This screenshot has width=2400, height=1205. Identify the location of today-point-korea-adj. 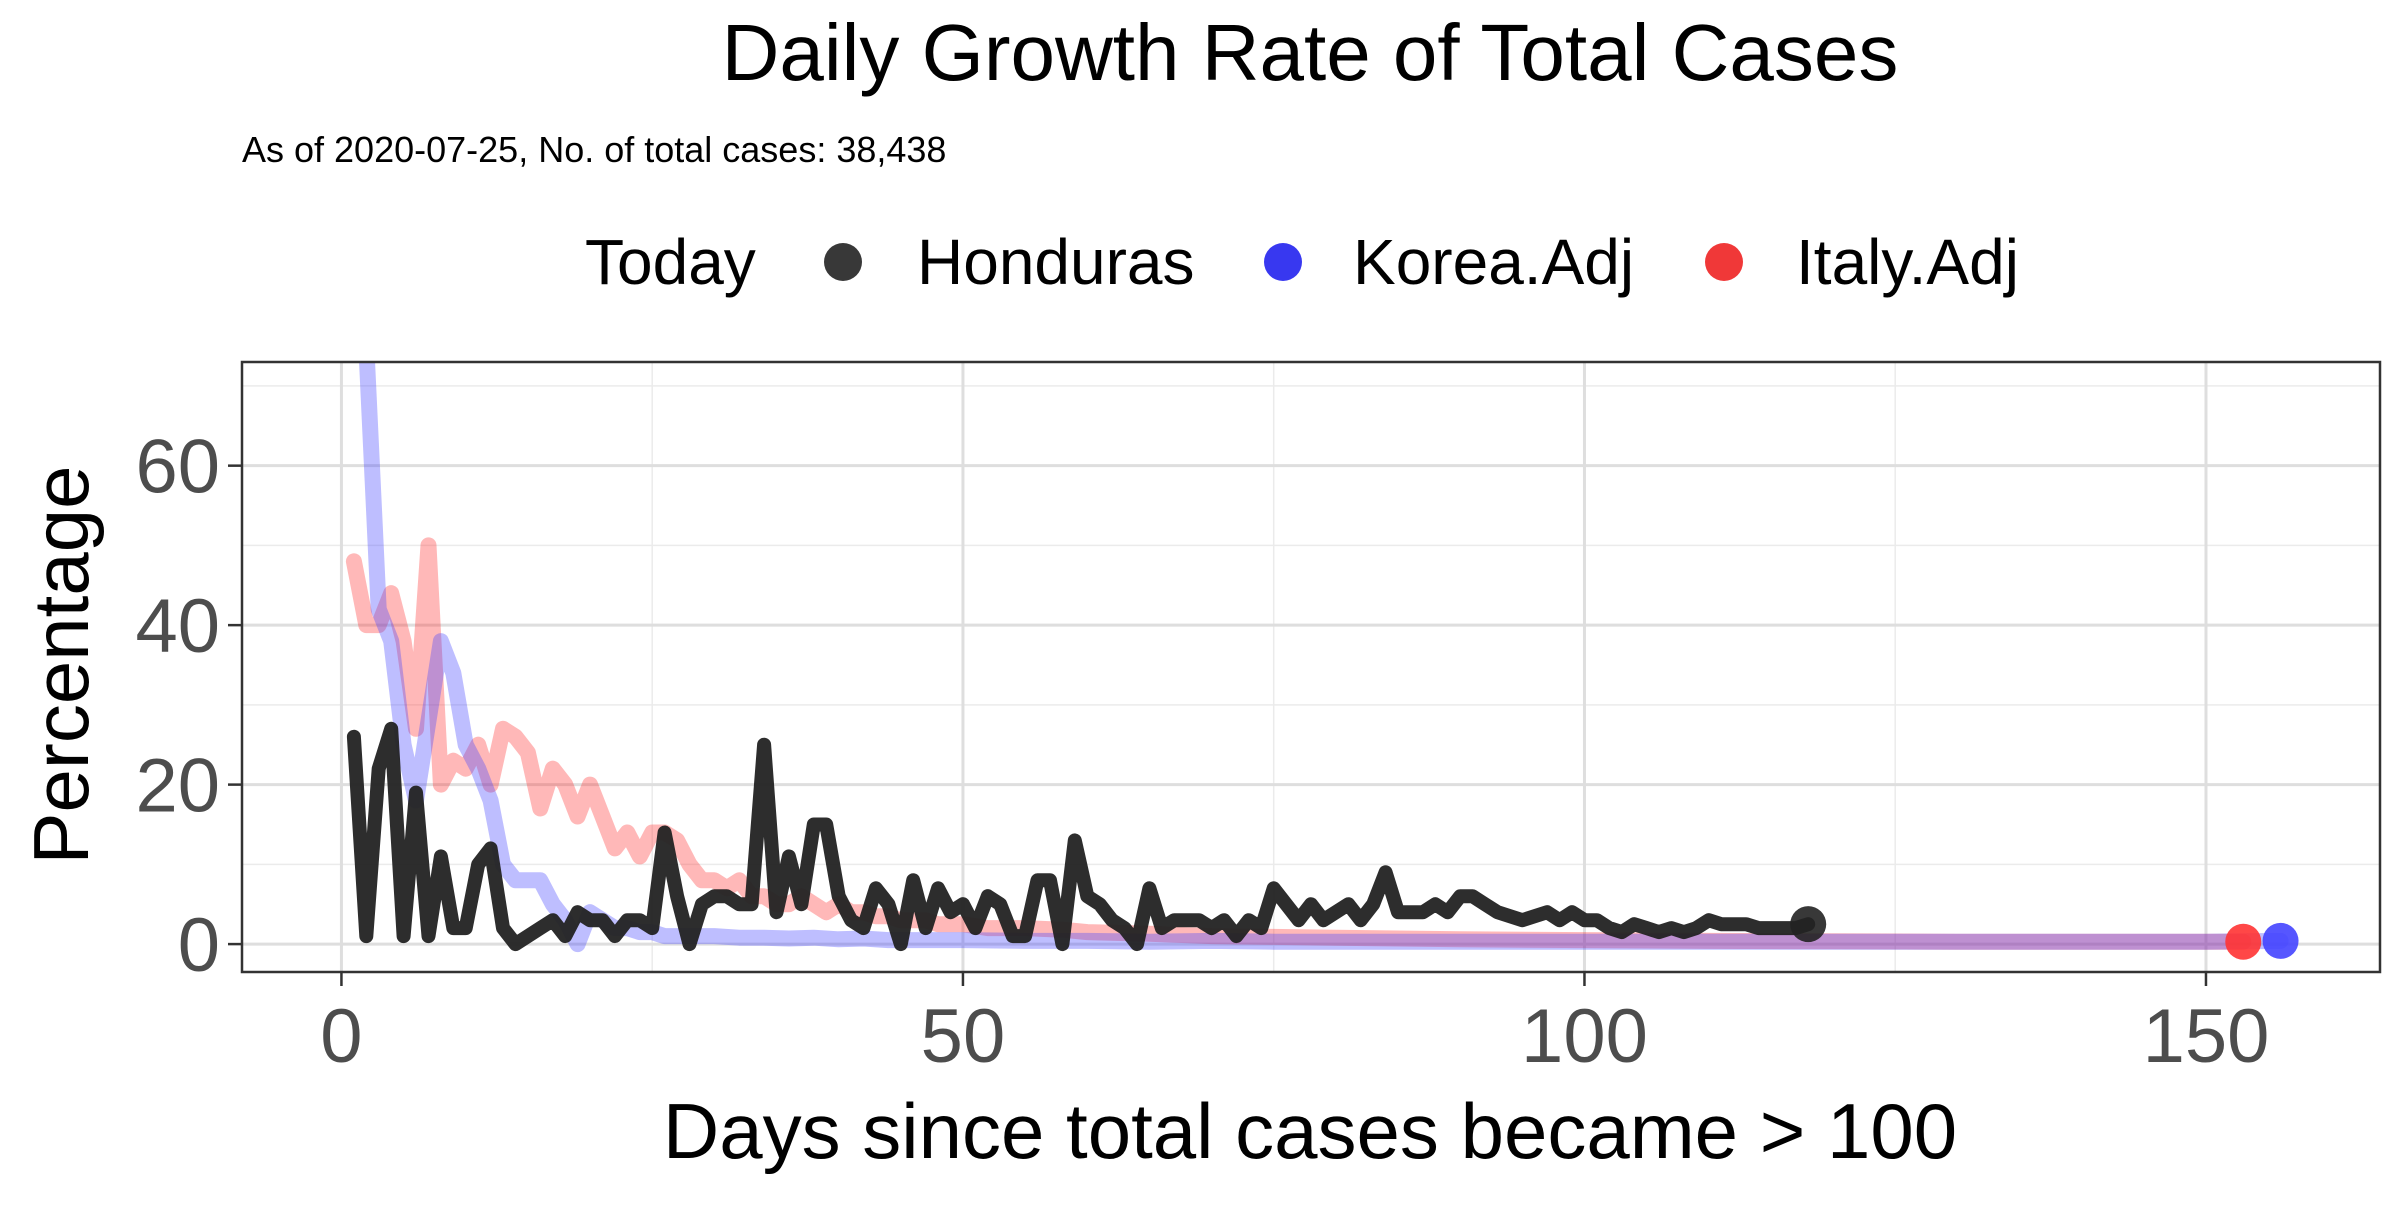
(2280, 940).